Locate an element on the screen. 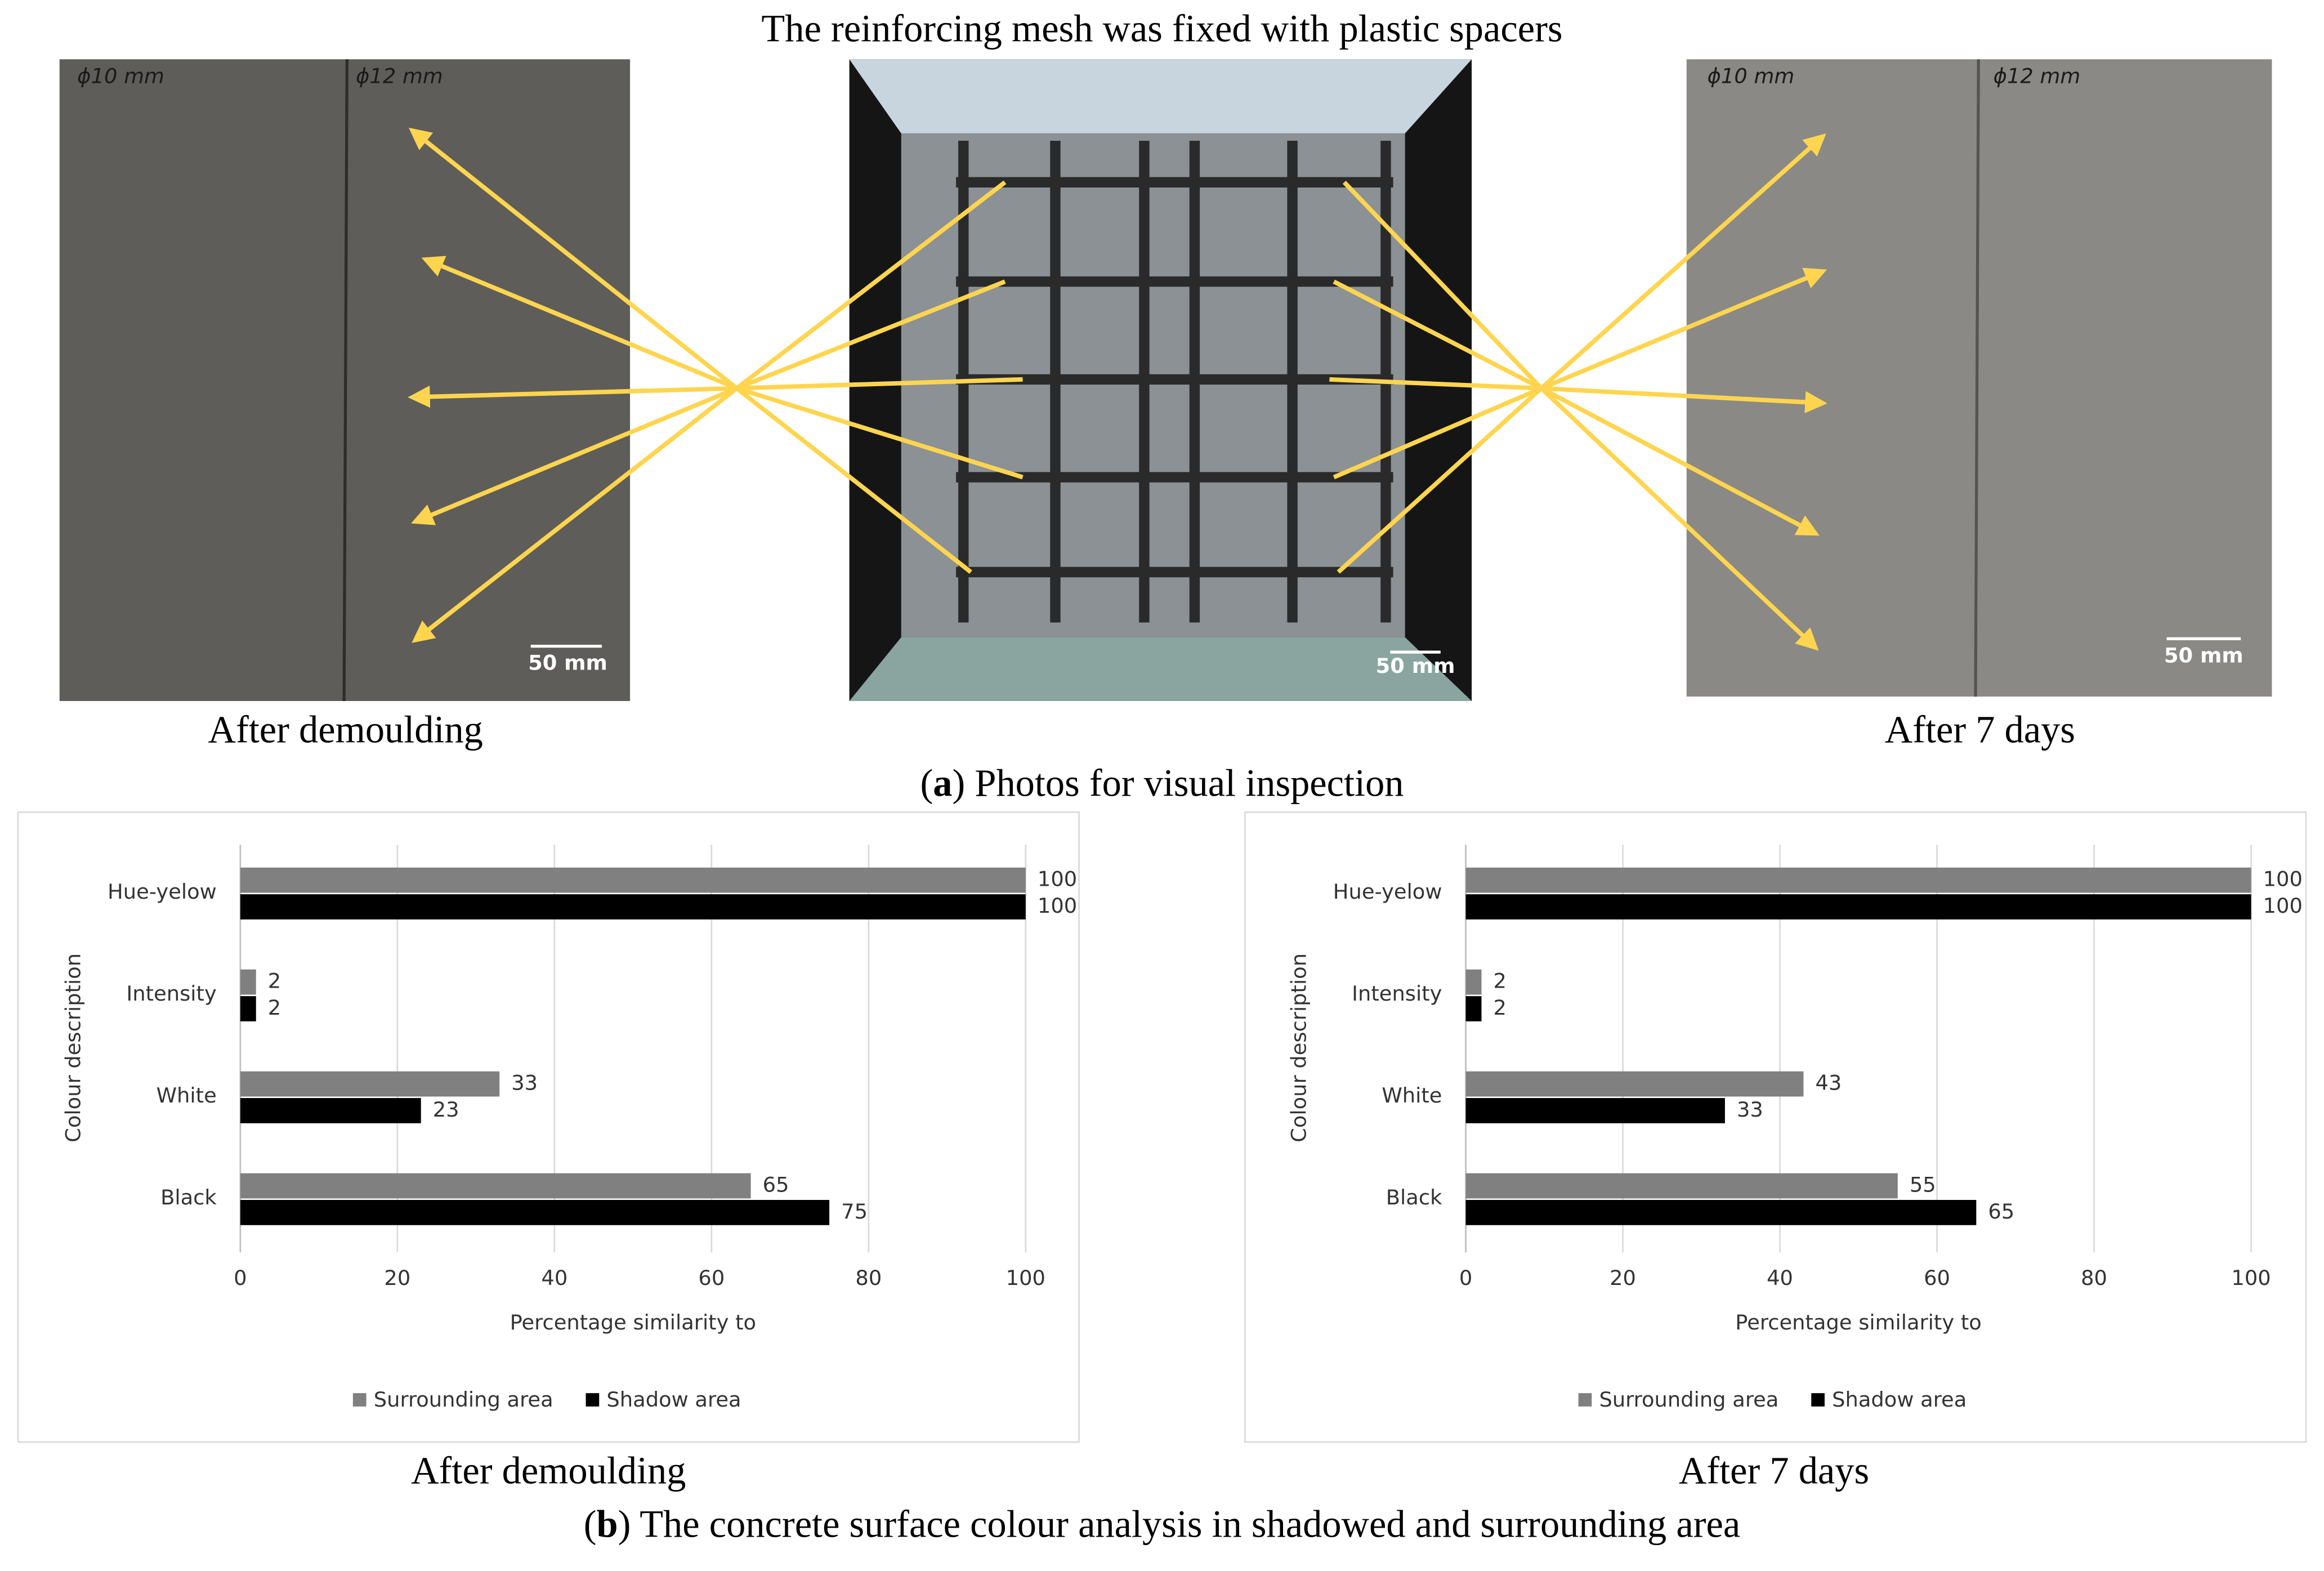  mould-top is located at coordinates (1161, 96).